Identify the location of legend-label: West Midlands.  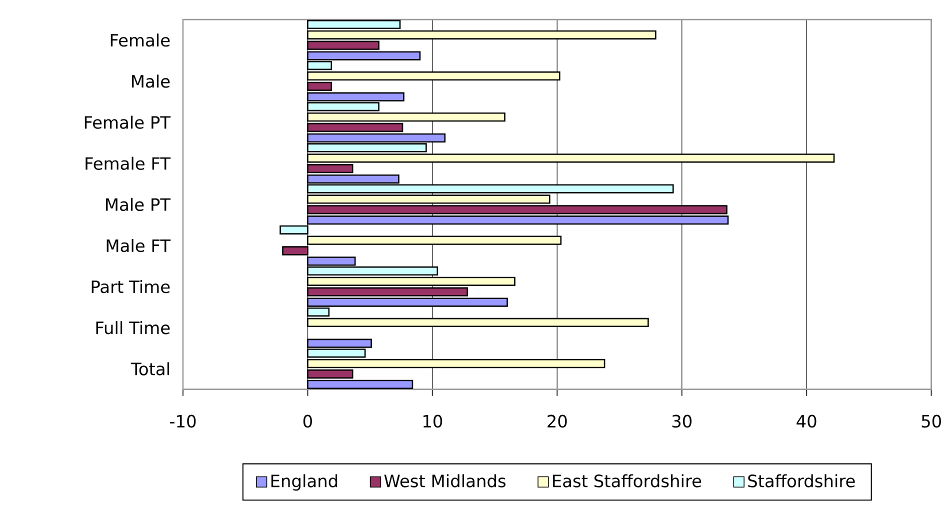
(445, 481).